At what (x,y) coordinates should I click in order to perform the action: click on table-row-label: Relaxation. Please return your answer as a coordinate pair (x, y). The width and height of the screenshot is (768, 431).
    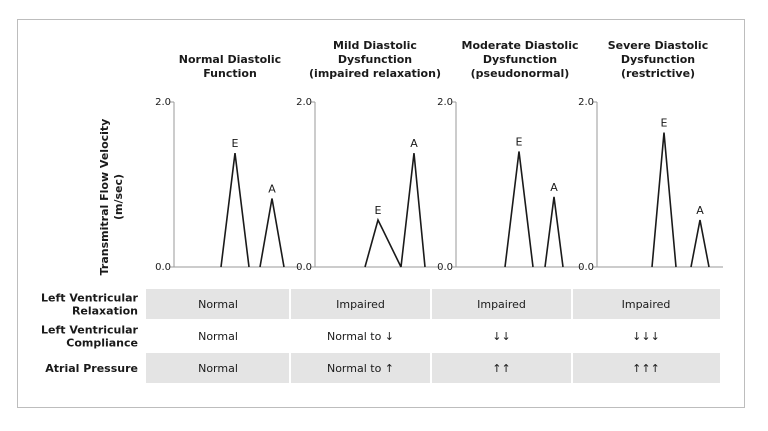
    Looking at the image, I should click on (105, 311).